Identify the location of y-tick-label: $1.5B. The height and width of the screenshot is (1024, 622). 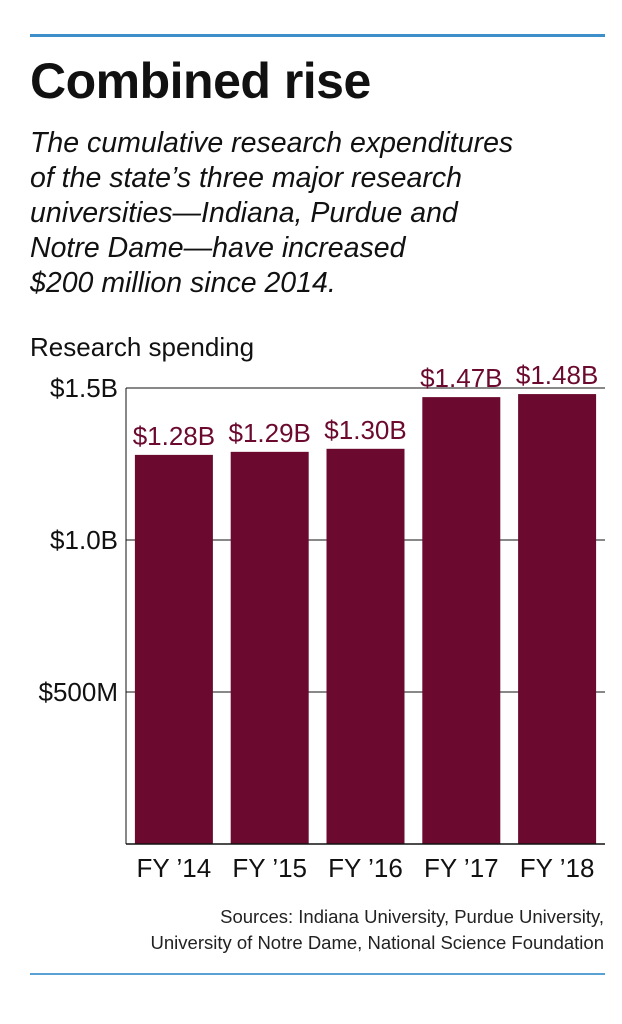
(84, 388).